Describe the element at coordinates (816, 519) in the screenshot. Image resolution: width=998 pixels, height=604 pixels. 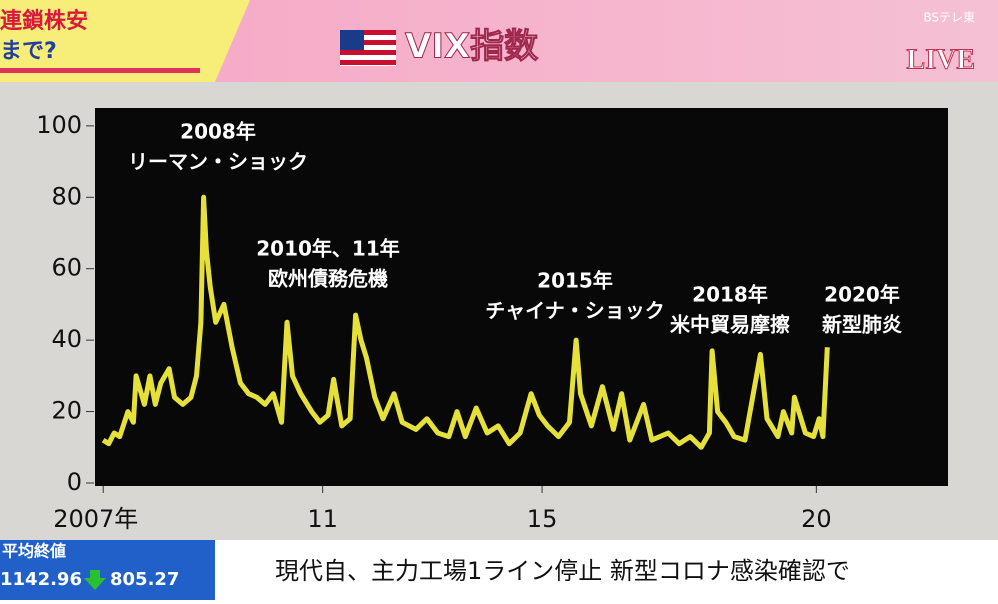
I see `x-tick-label: 20` at that location.